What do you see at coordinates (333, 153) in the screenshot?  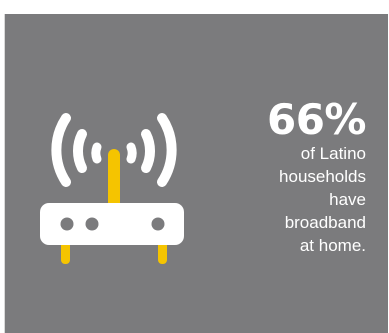 I see `stat-description-line: of Latino` at bounding box center [333, 153].